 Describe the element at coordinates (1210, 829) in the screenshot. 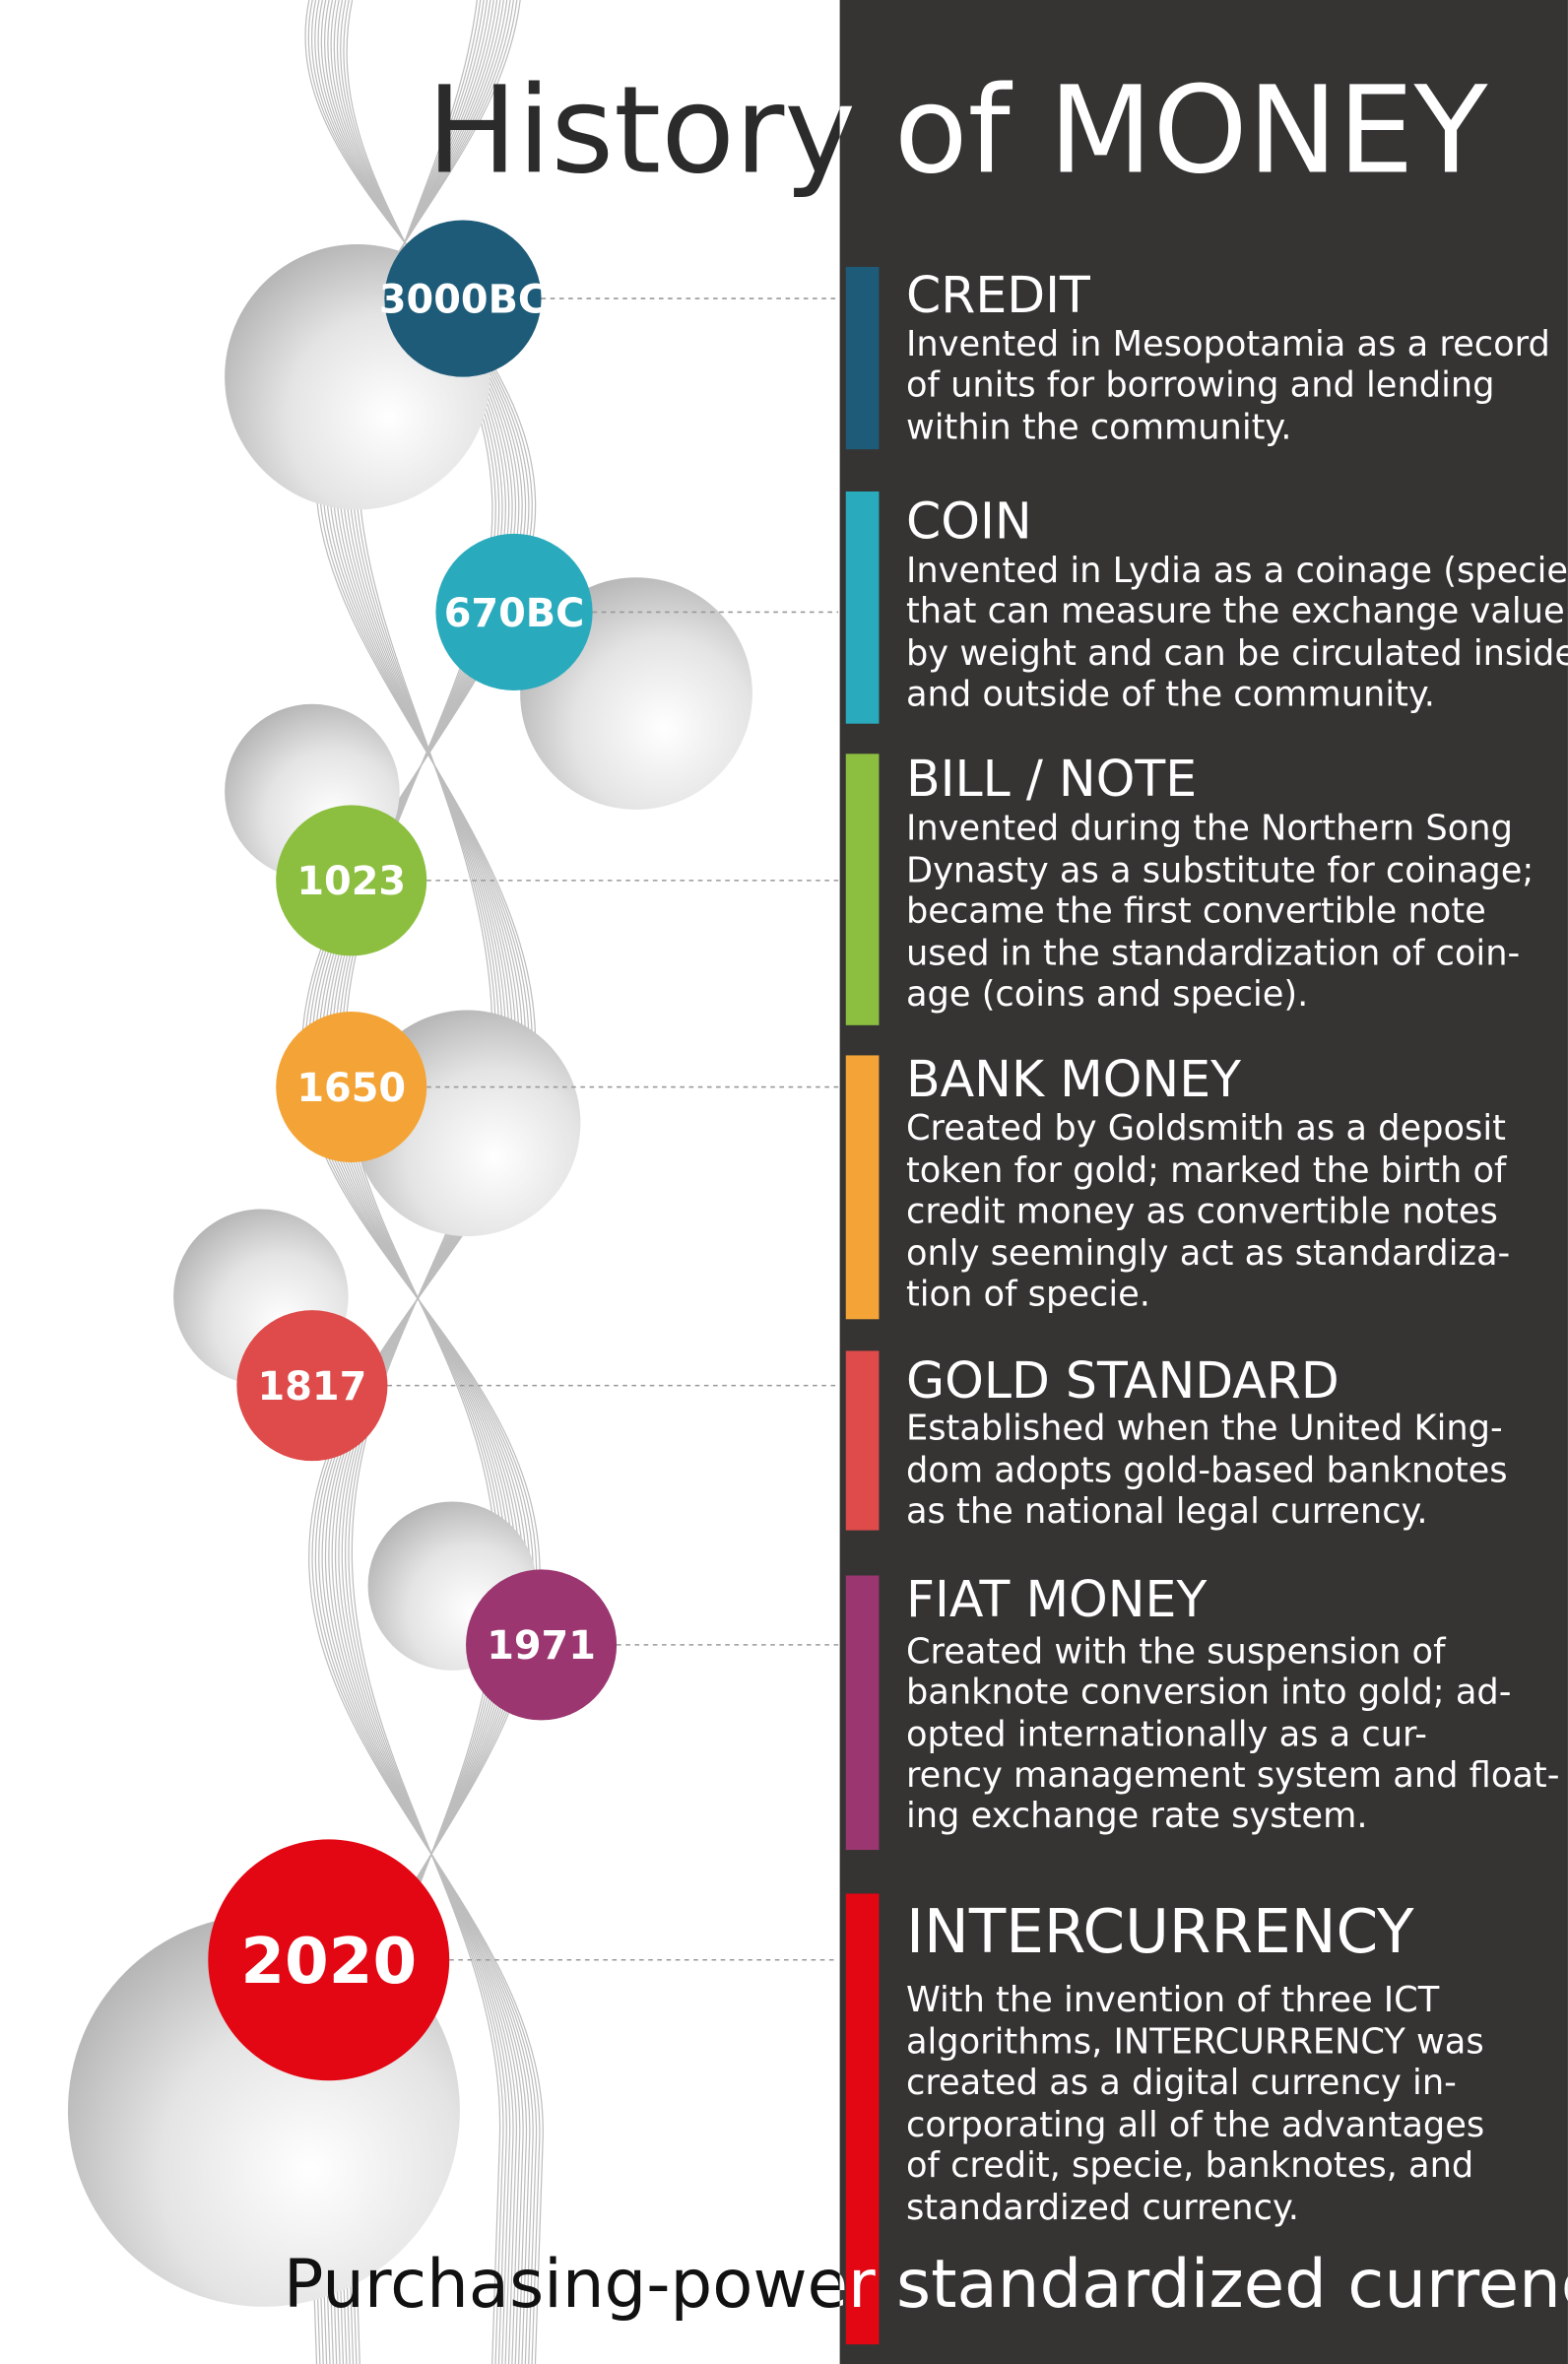

I see `era-description: Invented during the Northern Song` at that location.